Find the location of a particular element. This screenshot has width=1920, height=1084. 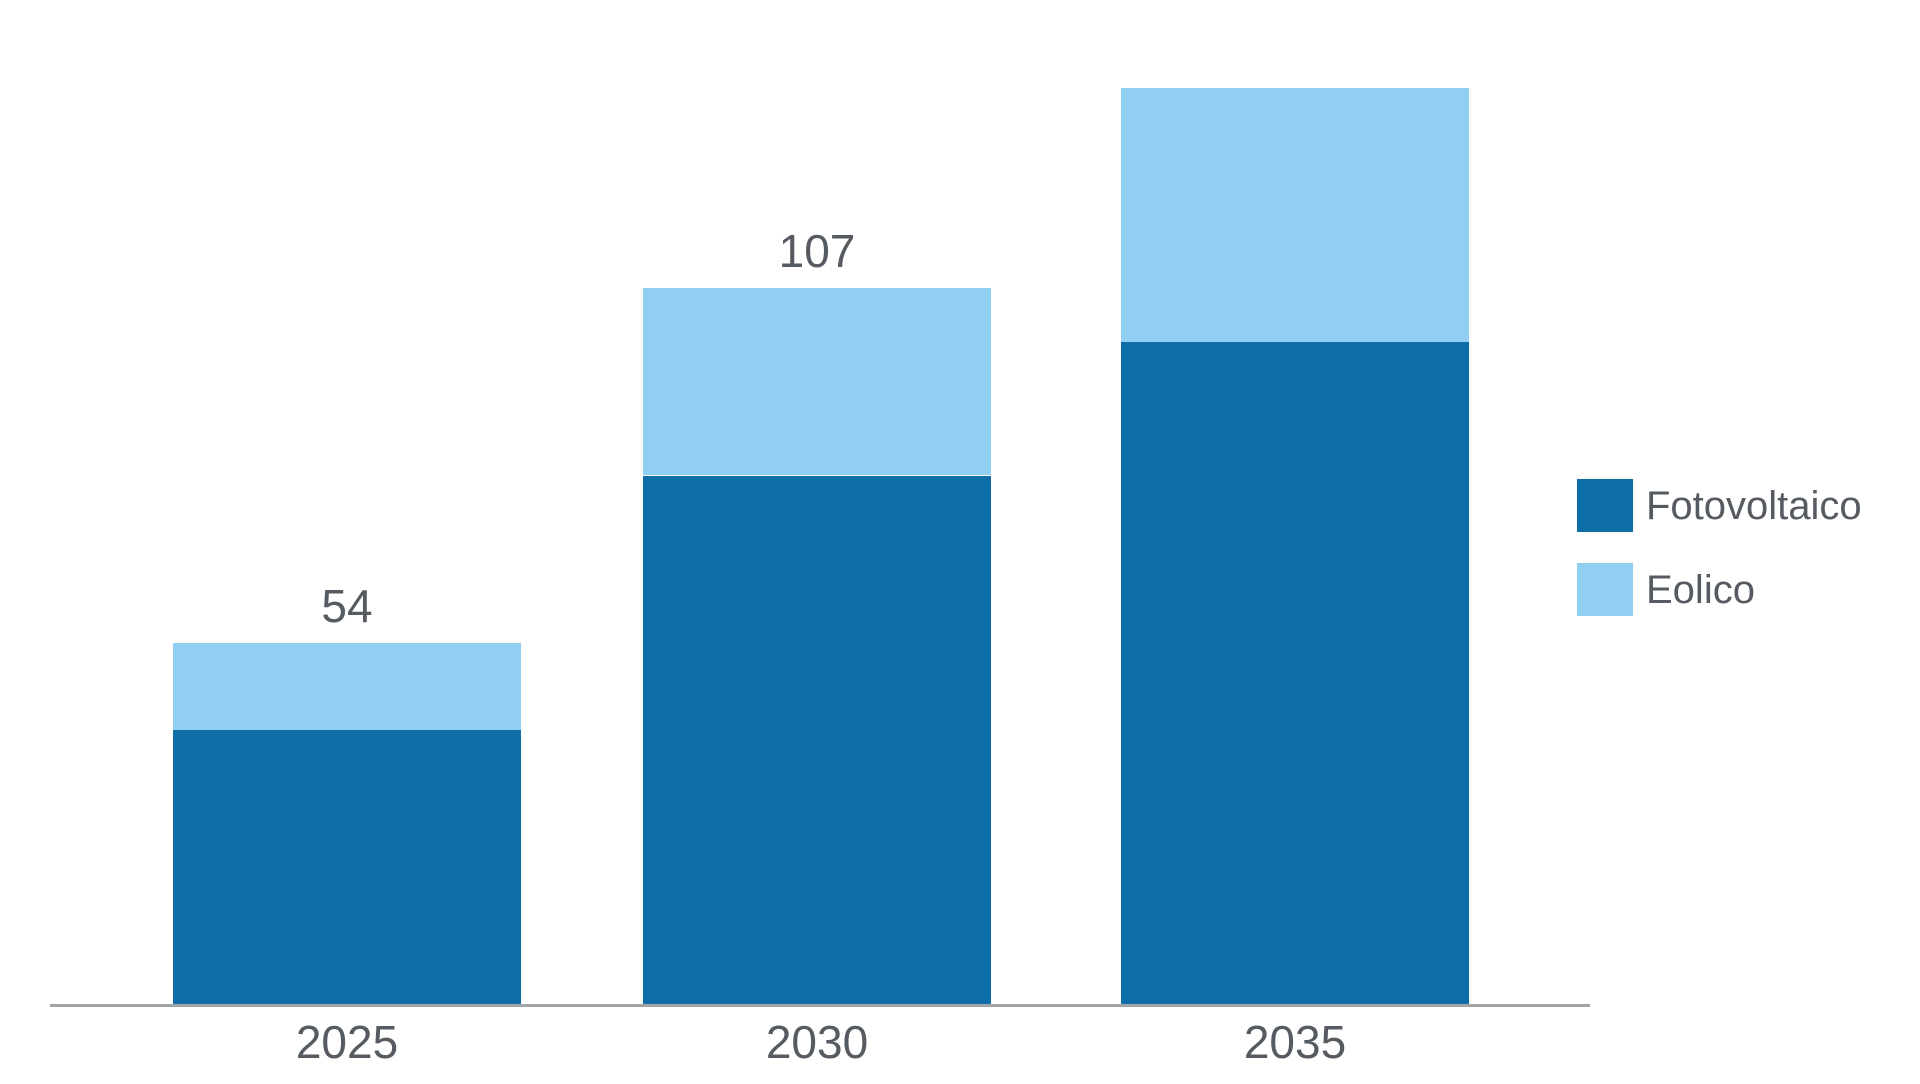

legend: Fotovoltaico Eolico is located at coordinates (1719, 563).